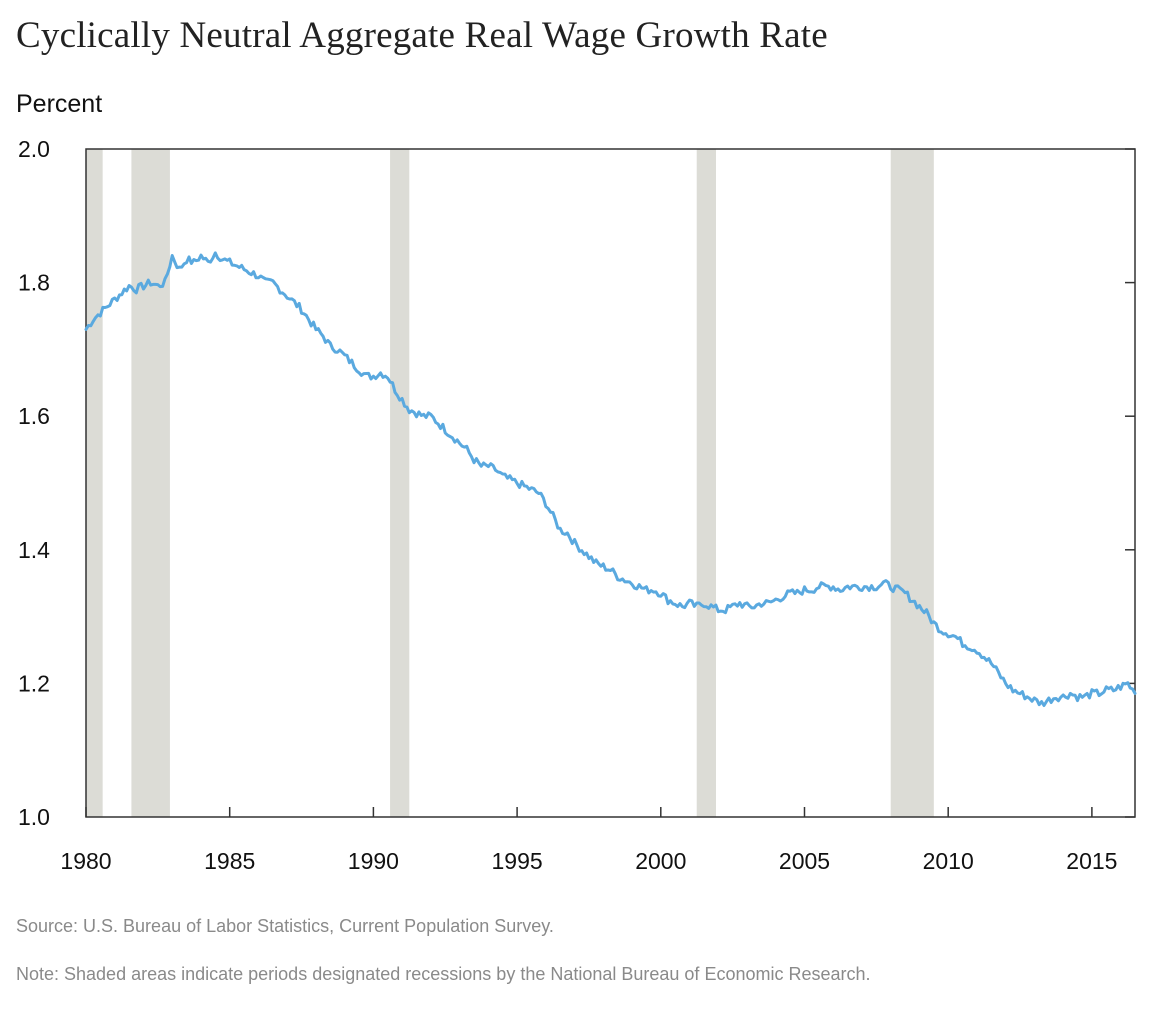 This screenshot has height=1030, width=1162. I want to click on x-tick-label: 2005, so click(804, 861).